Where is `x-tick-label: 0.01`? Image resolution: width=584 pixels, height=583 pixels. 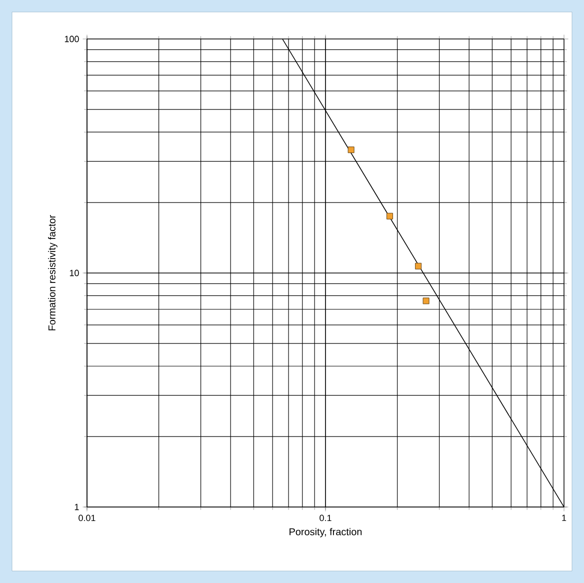 x-tick-label: 0.01 is located at coordinates (87, 518).